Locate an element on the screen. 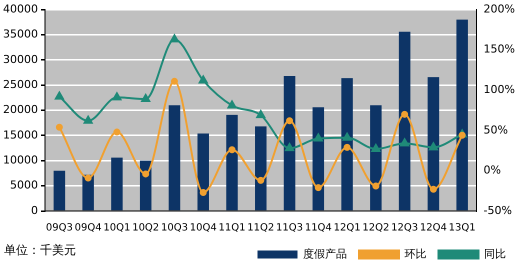 The width and height of the screenshot is (522, 270). y-tick-label: 20000 is located at coordinates (20, 109).